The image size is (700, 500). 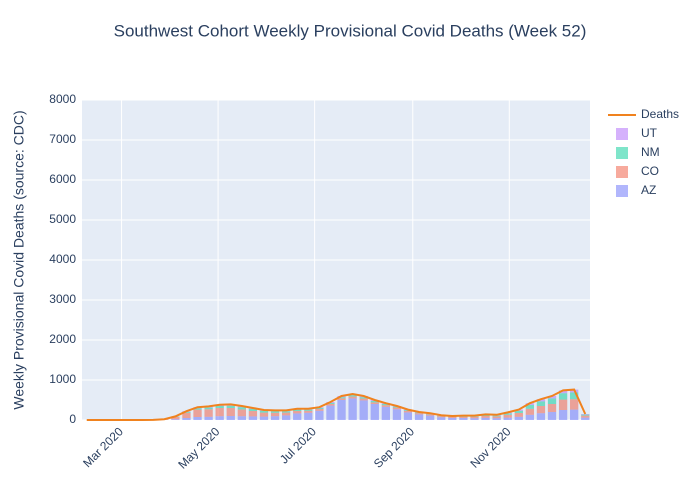 What do you see at coordinates (62, 339) in the screenshot?
I see `y-tick-label: 2000` at bounding box center [62, 339].